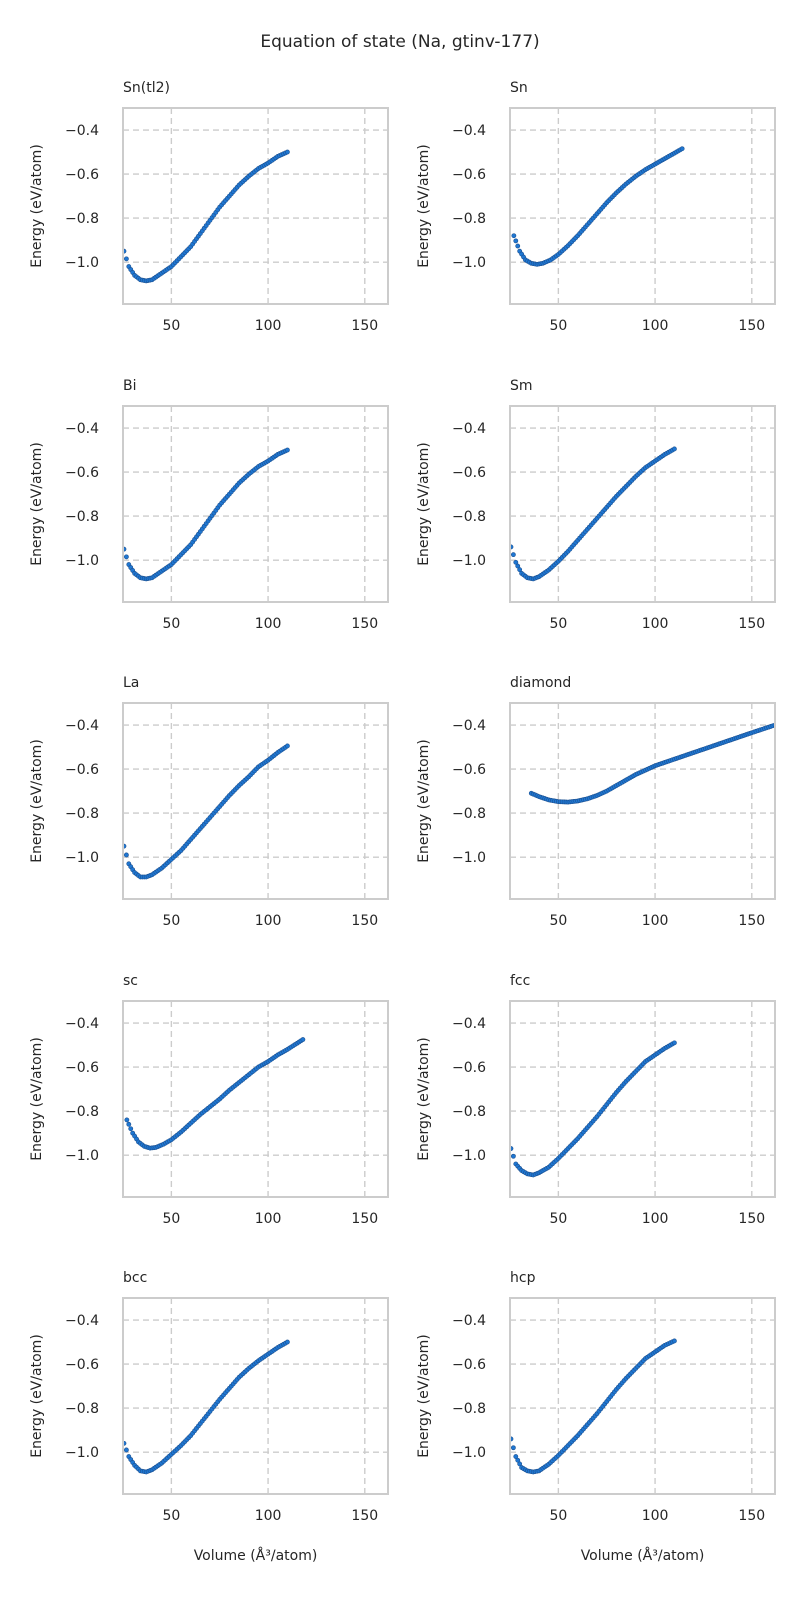 The image size is (800, 1600). What do you see at coordinates (146, 88) in the screenshot?
I see `subplot-title: Sn(tl2)` at bounding box center [146, 88].